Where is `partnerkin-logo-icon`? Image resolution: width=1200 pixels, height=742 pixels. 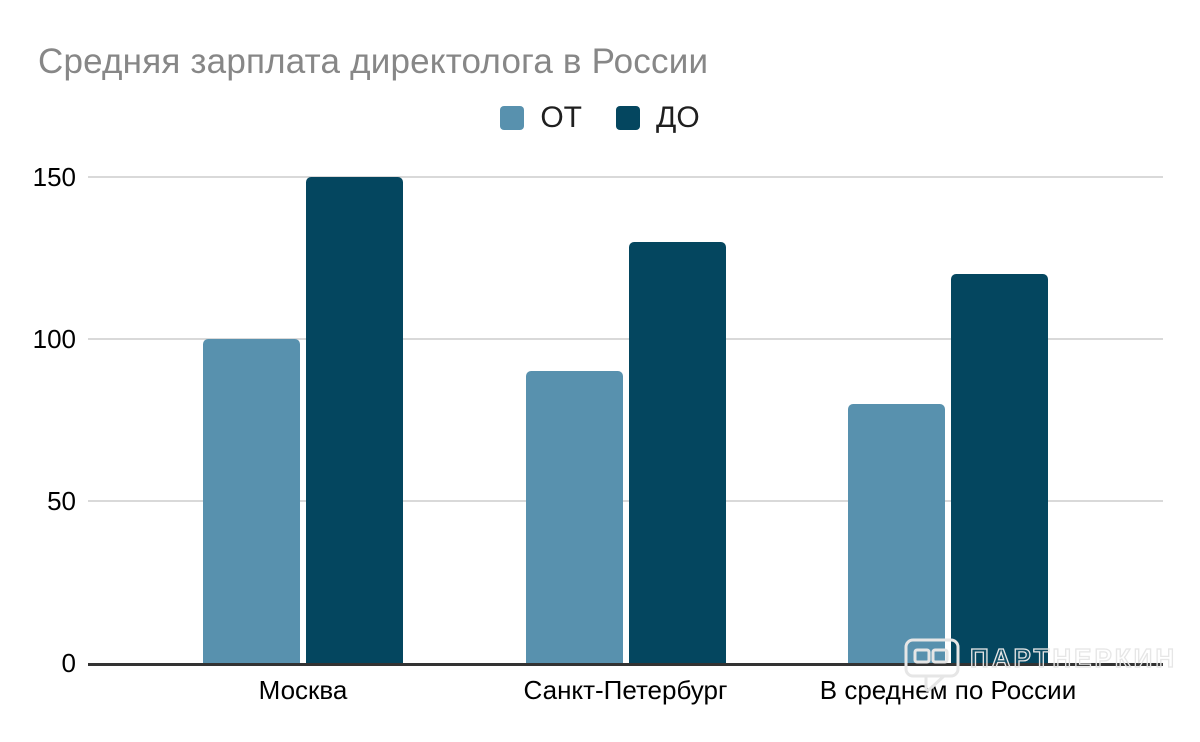 partnerkin-logo-icon is located at coordinates (932, 665).